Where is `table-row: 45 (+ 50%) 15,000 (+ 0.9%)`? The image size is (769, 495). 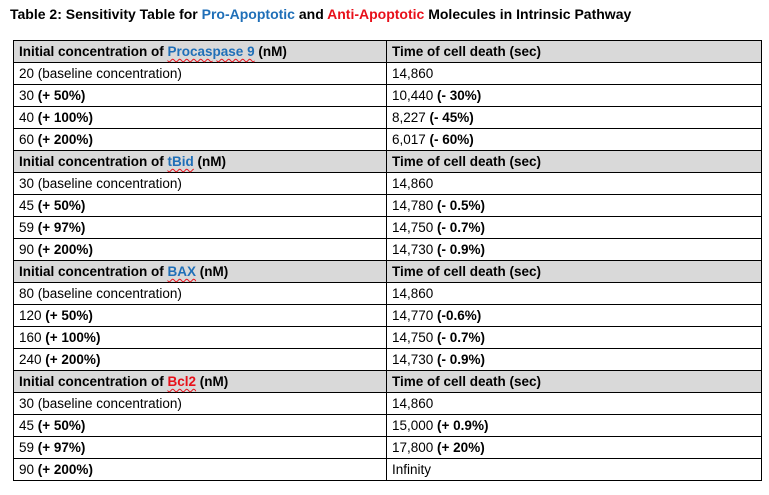 table-row: 45 (+ 50%) 15,000 (+ 0.9%) is located at coordinates (387, 425).